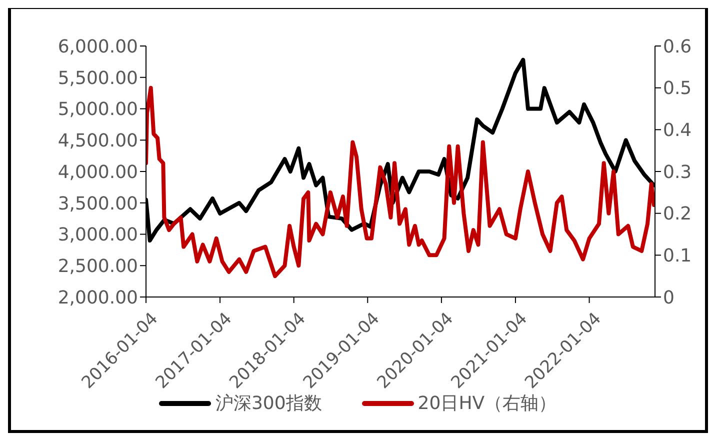 This screenshot has width=727, height=447. What do you see at coordinates (98, 172) in the screenshot?
I see `y-tick-label: 4,000.00` at bounding box center [98, 172].